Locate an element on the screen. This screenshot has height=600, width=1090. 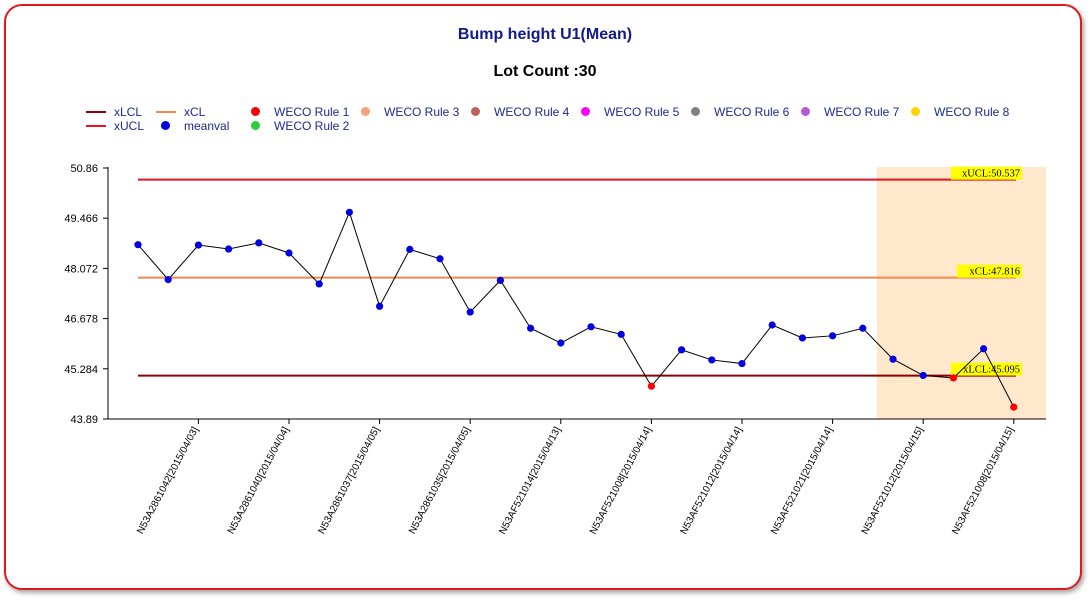
xlcl-label-box is located at coordinates (986, 369).